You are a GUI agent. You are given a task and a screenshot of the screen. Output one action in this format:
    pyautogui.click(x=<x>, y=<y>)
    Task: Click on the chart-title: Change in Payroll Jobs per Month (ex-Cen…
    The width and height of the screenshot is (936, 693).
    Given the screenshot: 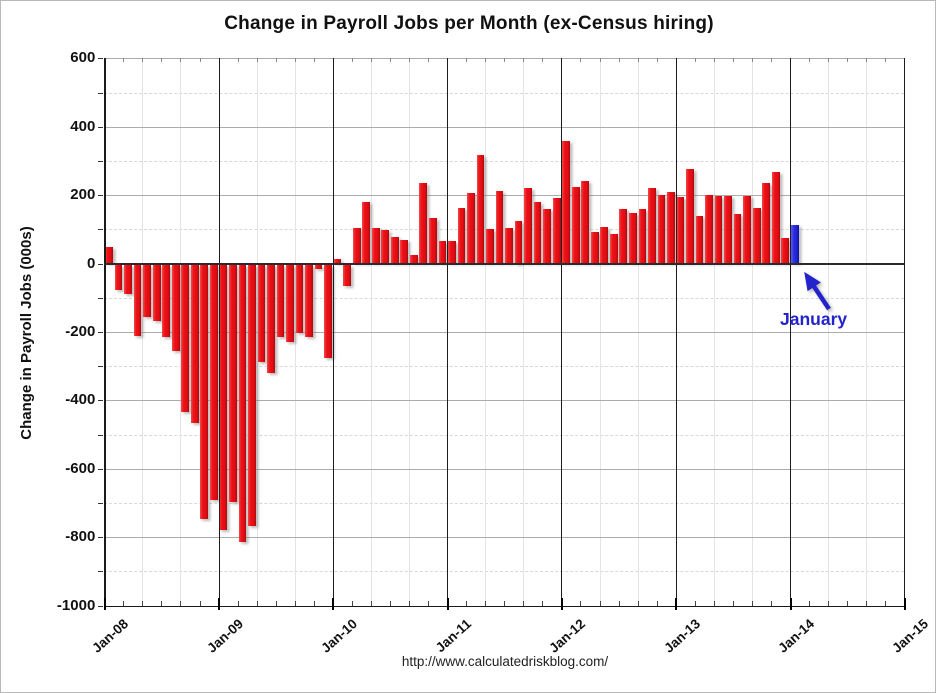 What is the action you would take?
    pyautogui.click(x=469, y=23)
    